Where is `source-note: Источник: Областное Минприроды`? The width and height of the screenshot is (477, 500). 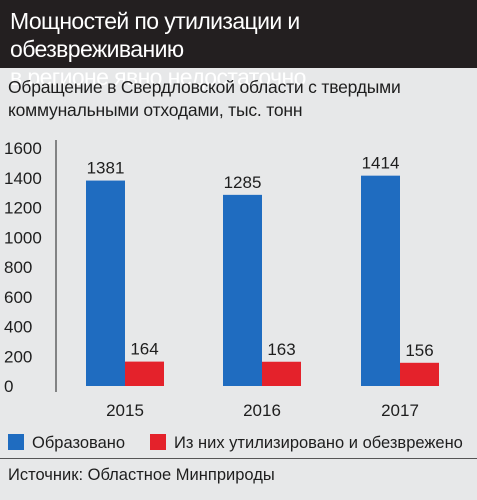
source-note: Источник: Областное Минприроды is located at coordinates (141, 475).